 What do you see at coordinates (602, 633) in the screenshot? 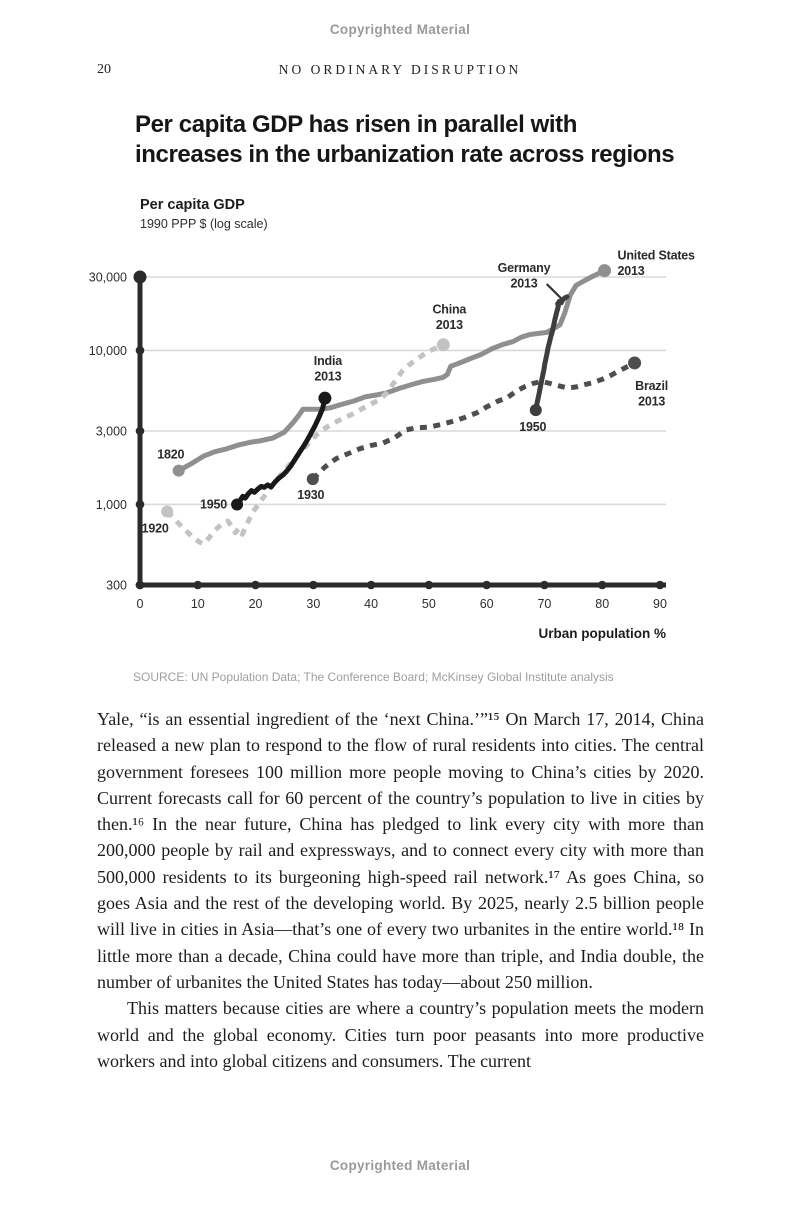
I see `x-axis-title: Urban population %` at bounding box center [602, 633].